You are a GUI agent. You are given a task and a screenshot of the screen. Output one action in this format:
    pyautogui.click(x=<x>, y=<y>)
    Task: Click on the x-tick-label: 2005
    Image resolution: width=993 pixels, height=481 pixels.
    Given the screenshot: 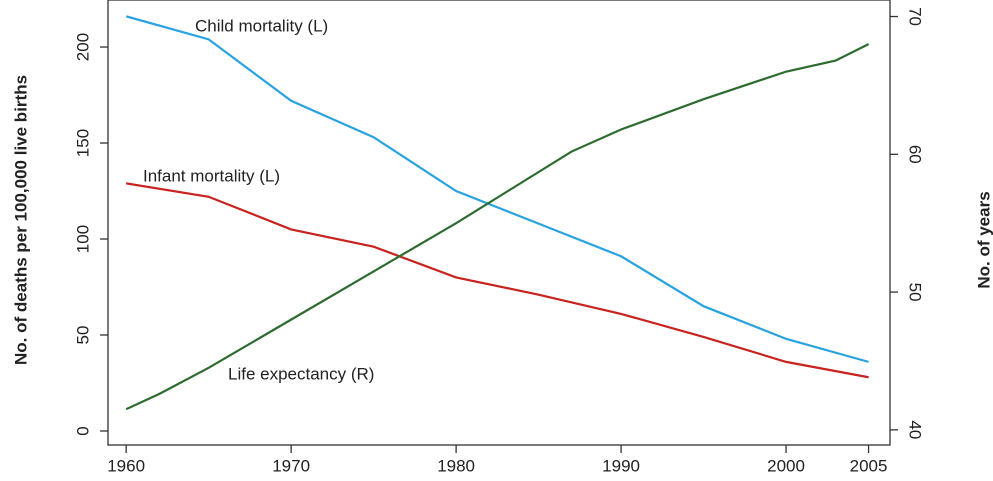 What is the action you would take?
    pyautogui.click(x=869, y=465)
    